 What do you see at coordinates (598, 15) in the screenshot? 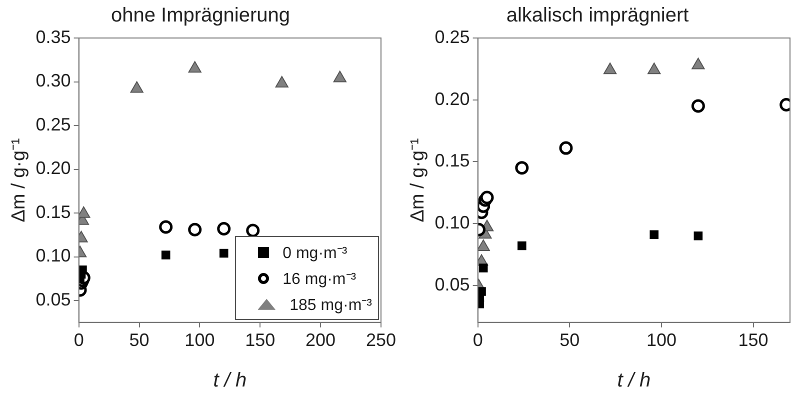
I see `chart-title: alkalisch imprägniert` at bounding box center [598, 15].